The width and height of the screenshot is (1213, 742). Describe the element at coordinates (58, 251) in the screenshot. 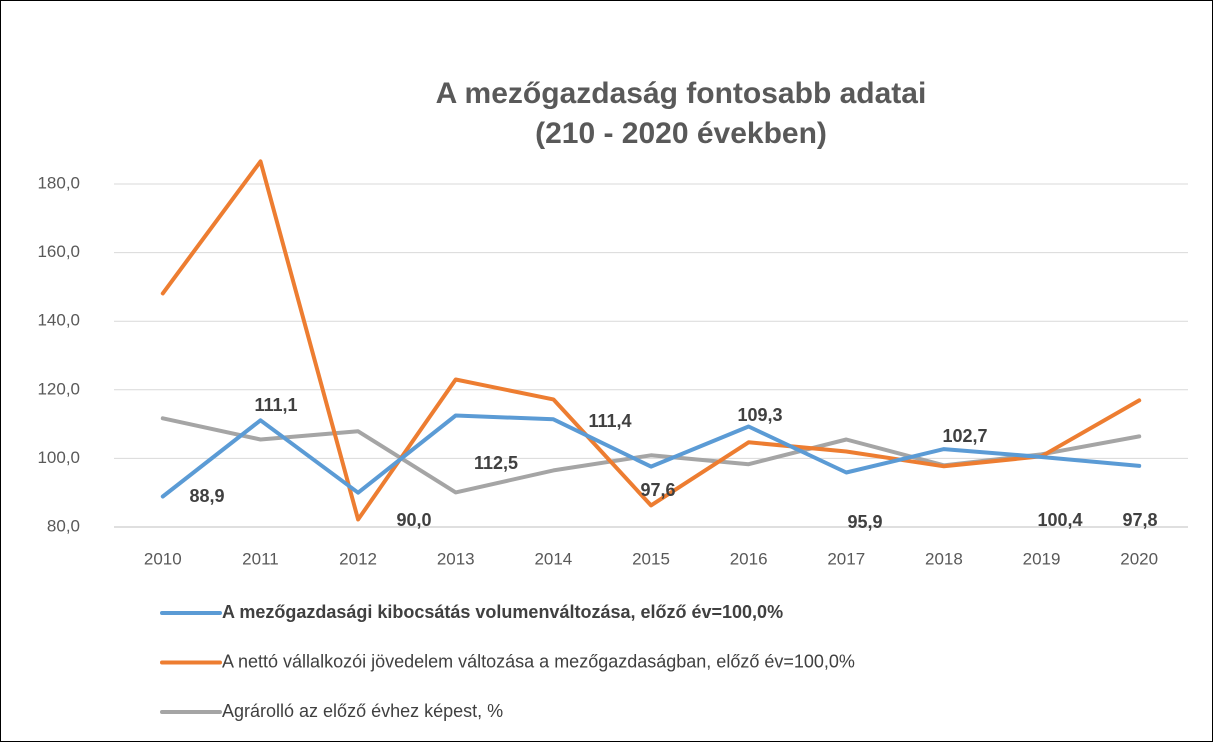

I see `y-tick-label: 160,0` at that location.